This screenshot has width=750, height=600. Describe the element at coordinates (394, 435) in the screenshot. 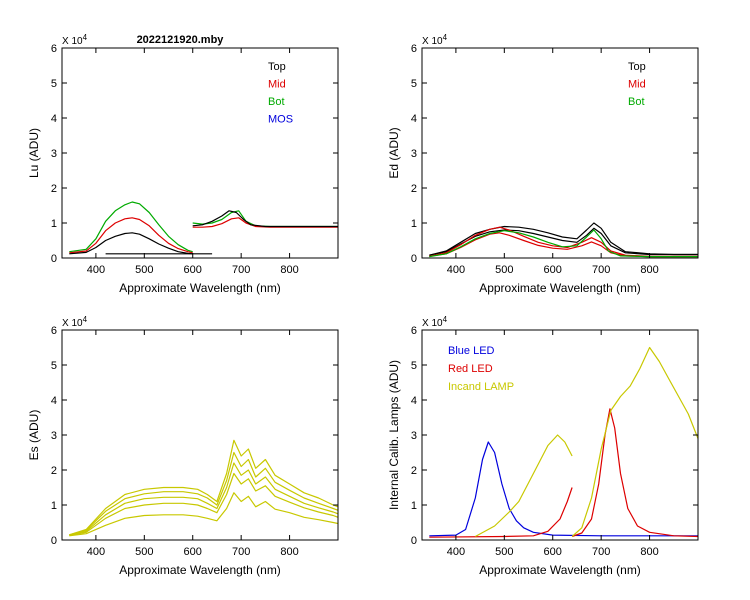

I see `y-axis-label: Internal Calib. Lamps (ADU)` at that location.